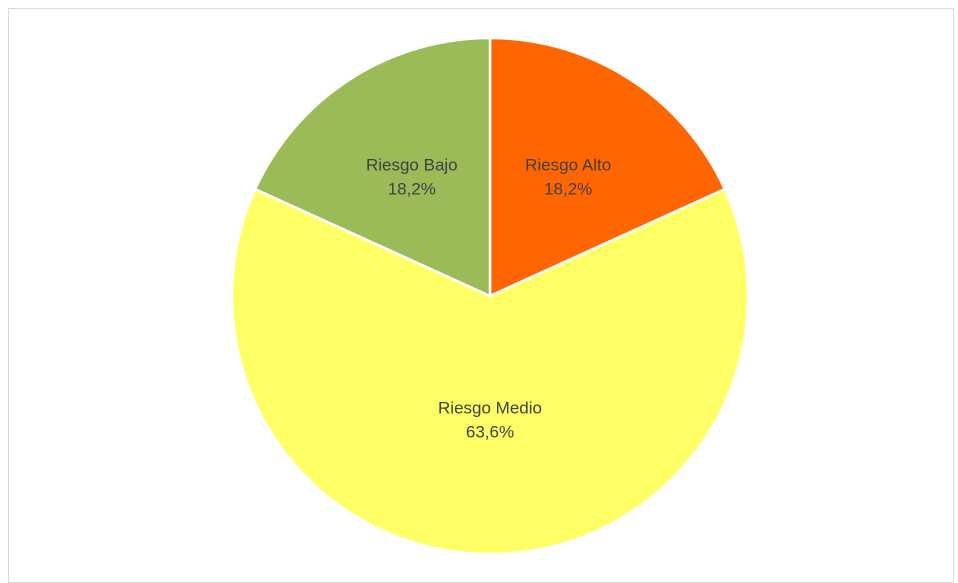 The width and height of the screenshot is (958, 583). What do you see at coordinates (568, 165) in the screenshot?
I see `slice-category-label: Riesgo Alto` at bounding box center [568, 165].